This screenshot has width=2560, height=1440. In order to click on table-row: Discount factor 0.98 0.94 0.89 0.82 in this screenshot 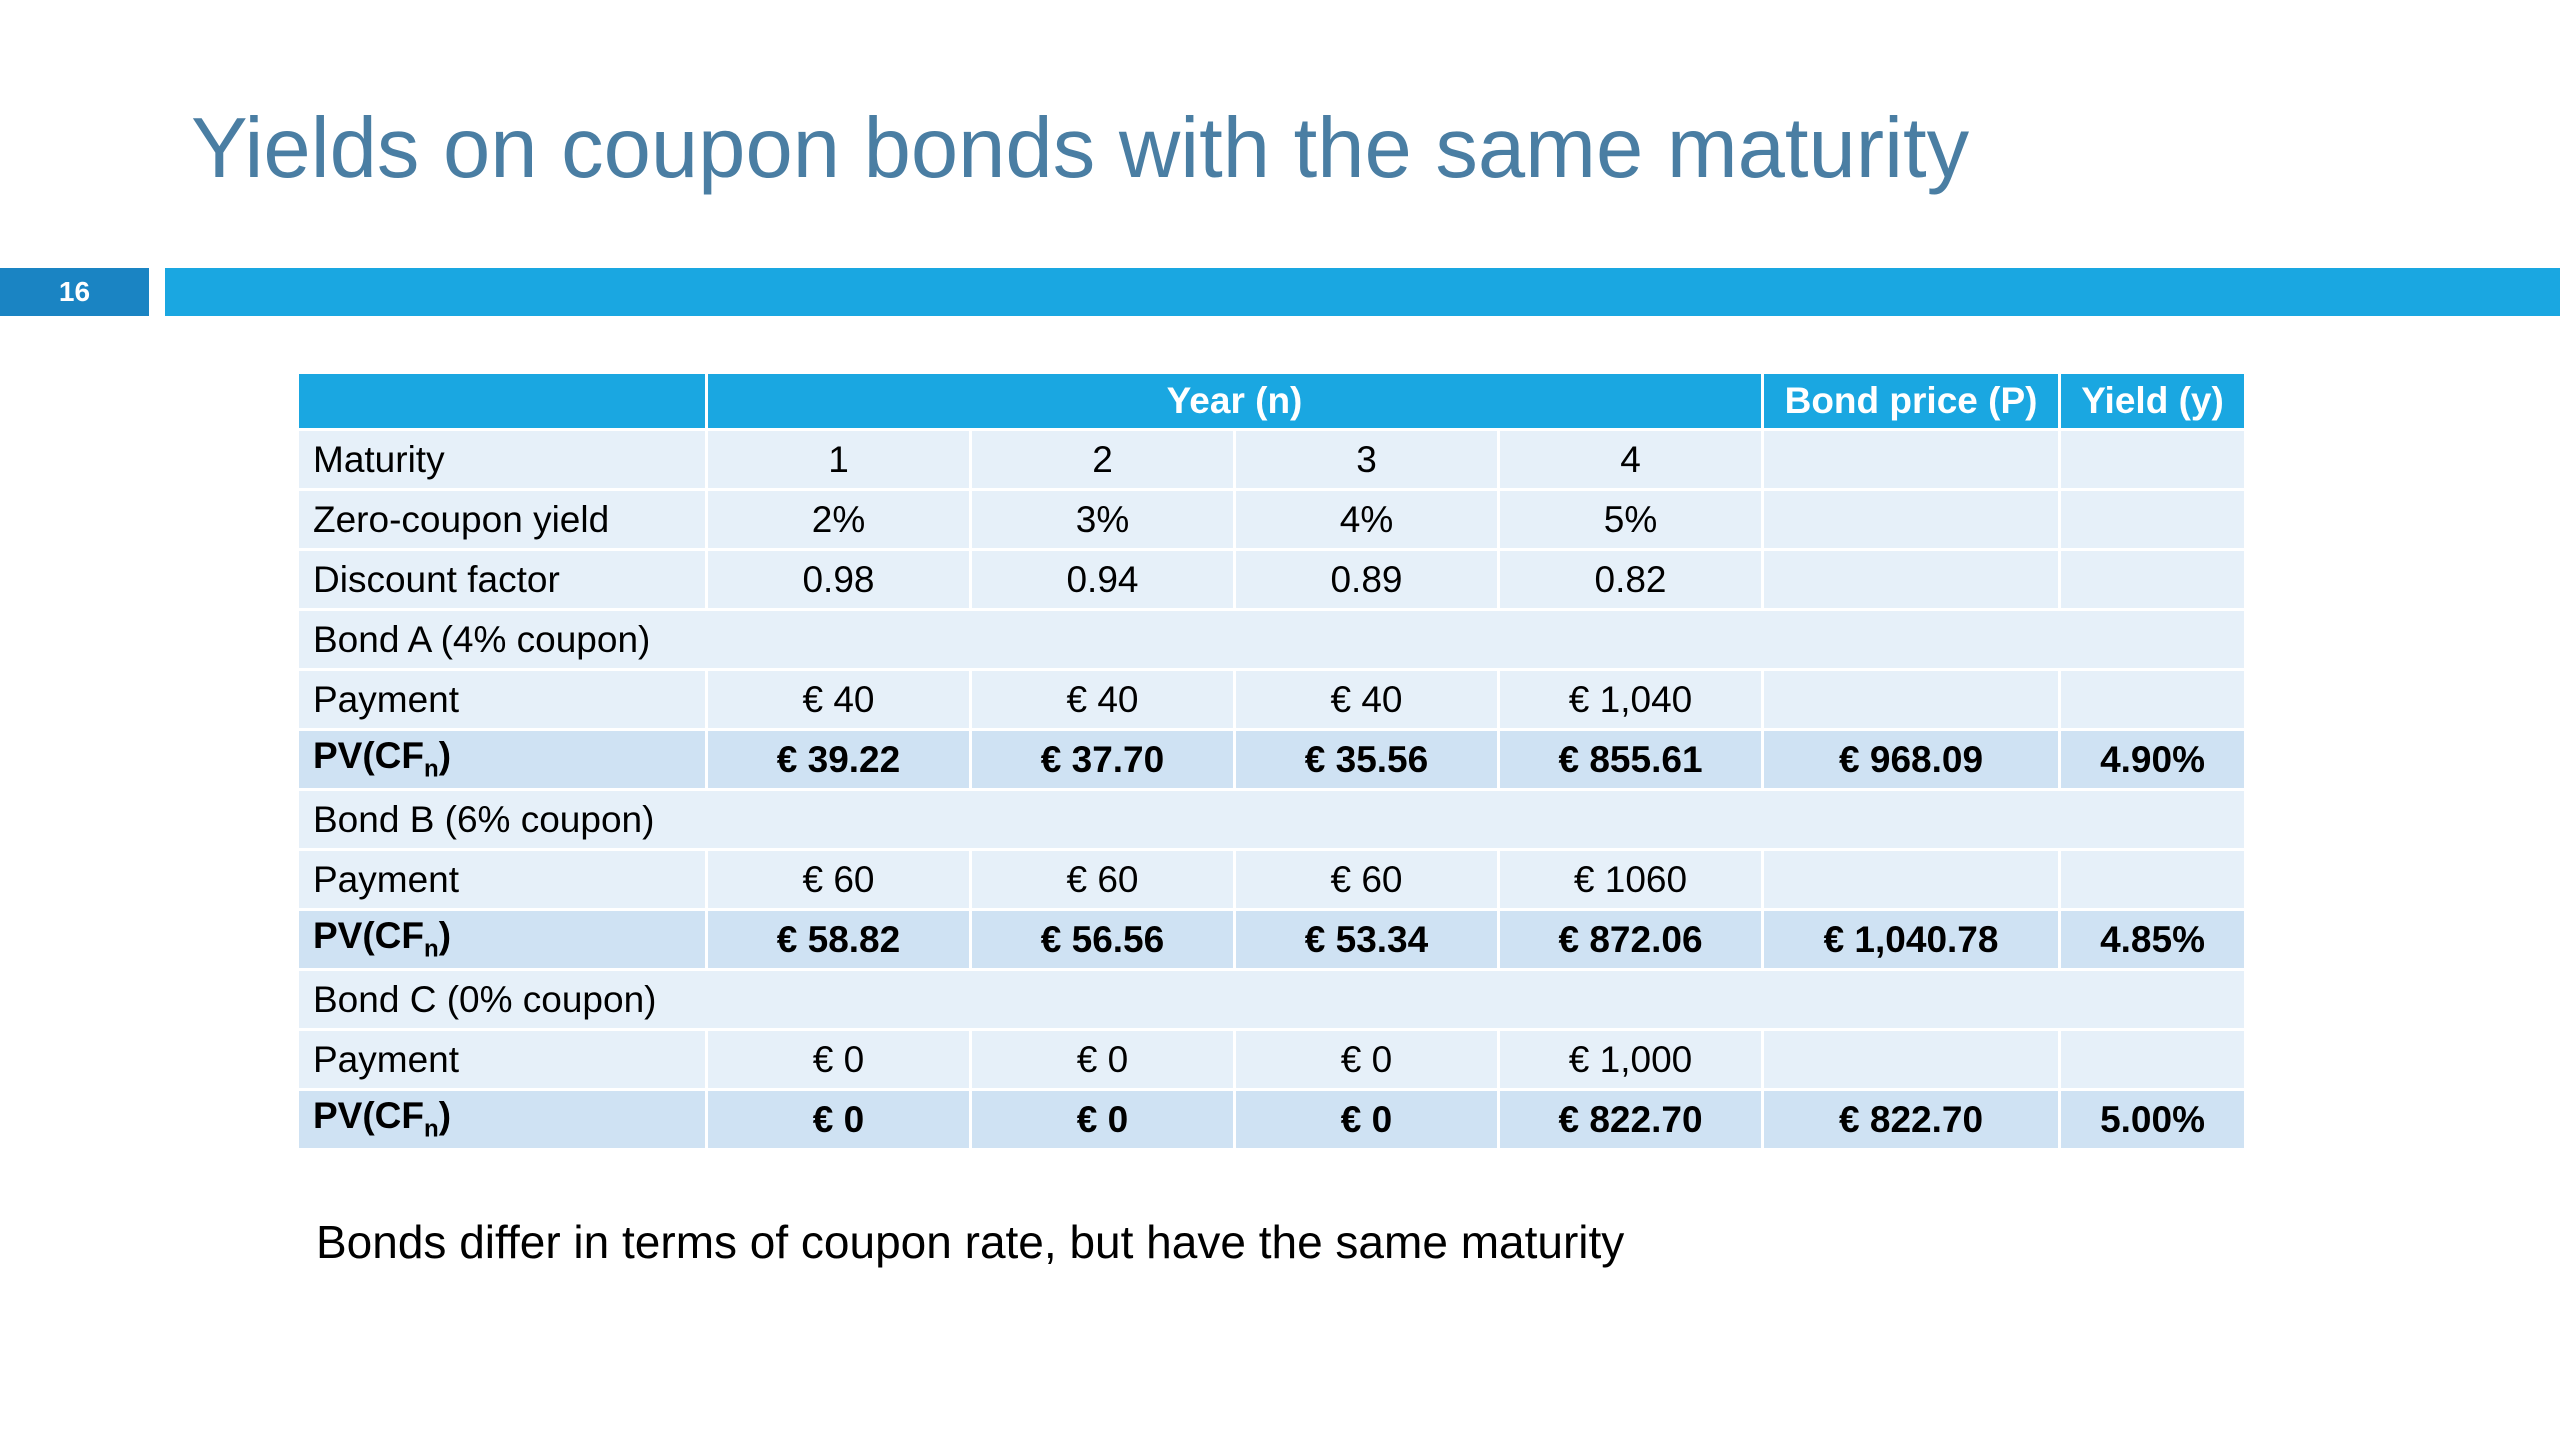, I will do `click(1272, 579)`.